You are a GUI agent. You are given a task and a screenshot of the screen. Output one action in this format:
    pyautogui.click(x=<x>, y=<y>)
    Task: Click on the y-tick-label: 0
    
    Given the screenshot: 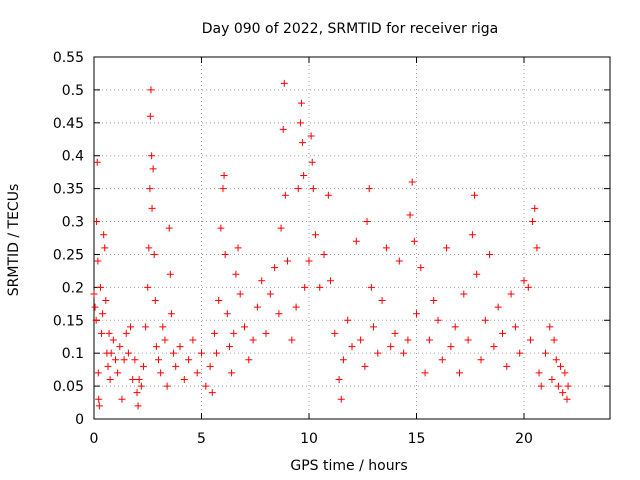 What is the action you would take?
    pyautogui.click(x=79, y=420)
    